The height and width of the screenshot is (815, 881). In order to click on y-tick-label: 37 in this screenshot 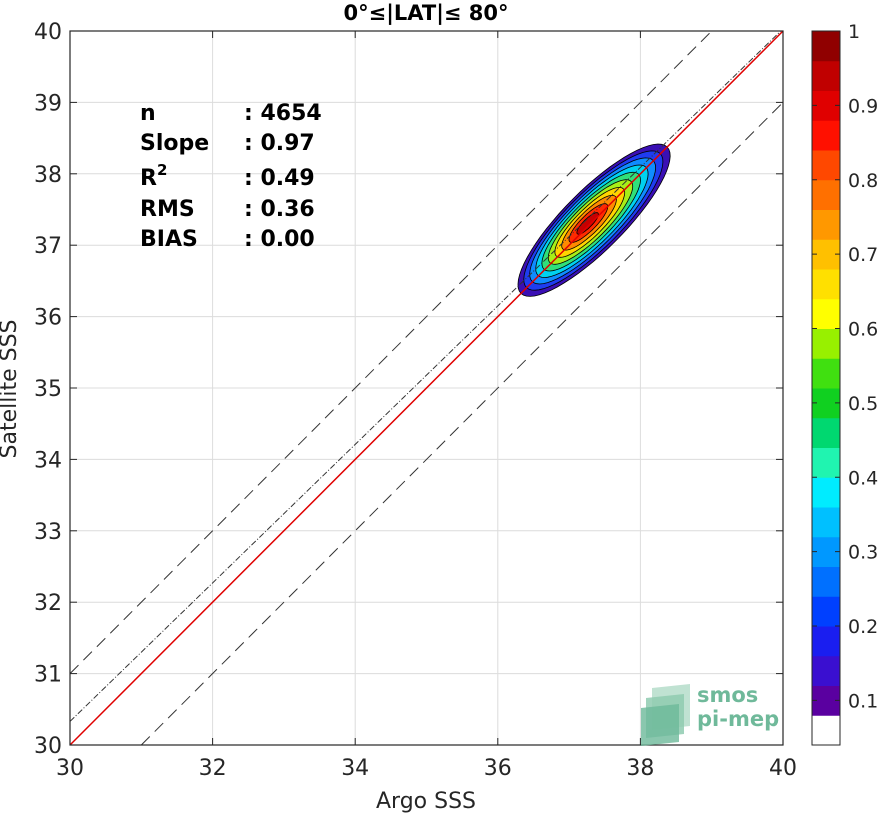, I will do `click(48, 246)`.